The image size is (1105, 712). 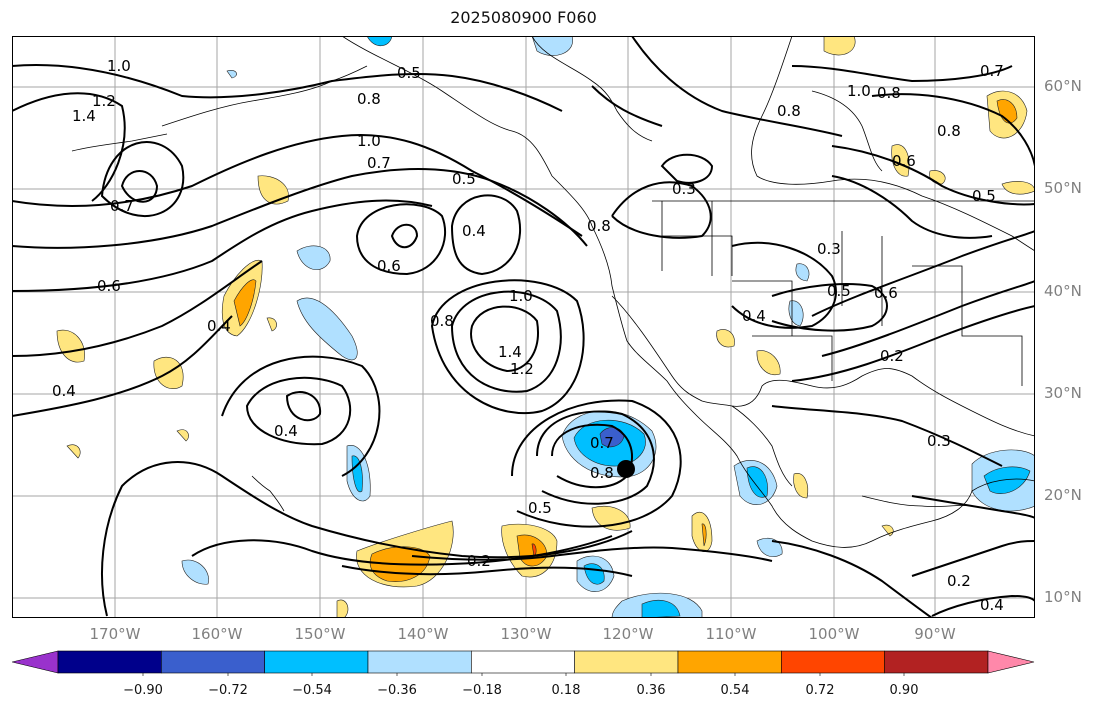 I want to click on lat-label: 60°N, so click(x=1063, y=86).